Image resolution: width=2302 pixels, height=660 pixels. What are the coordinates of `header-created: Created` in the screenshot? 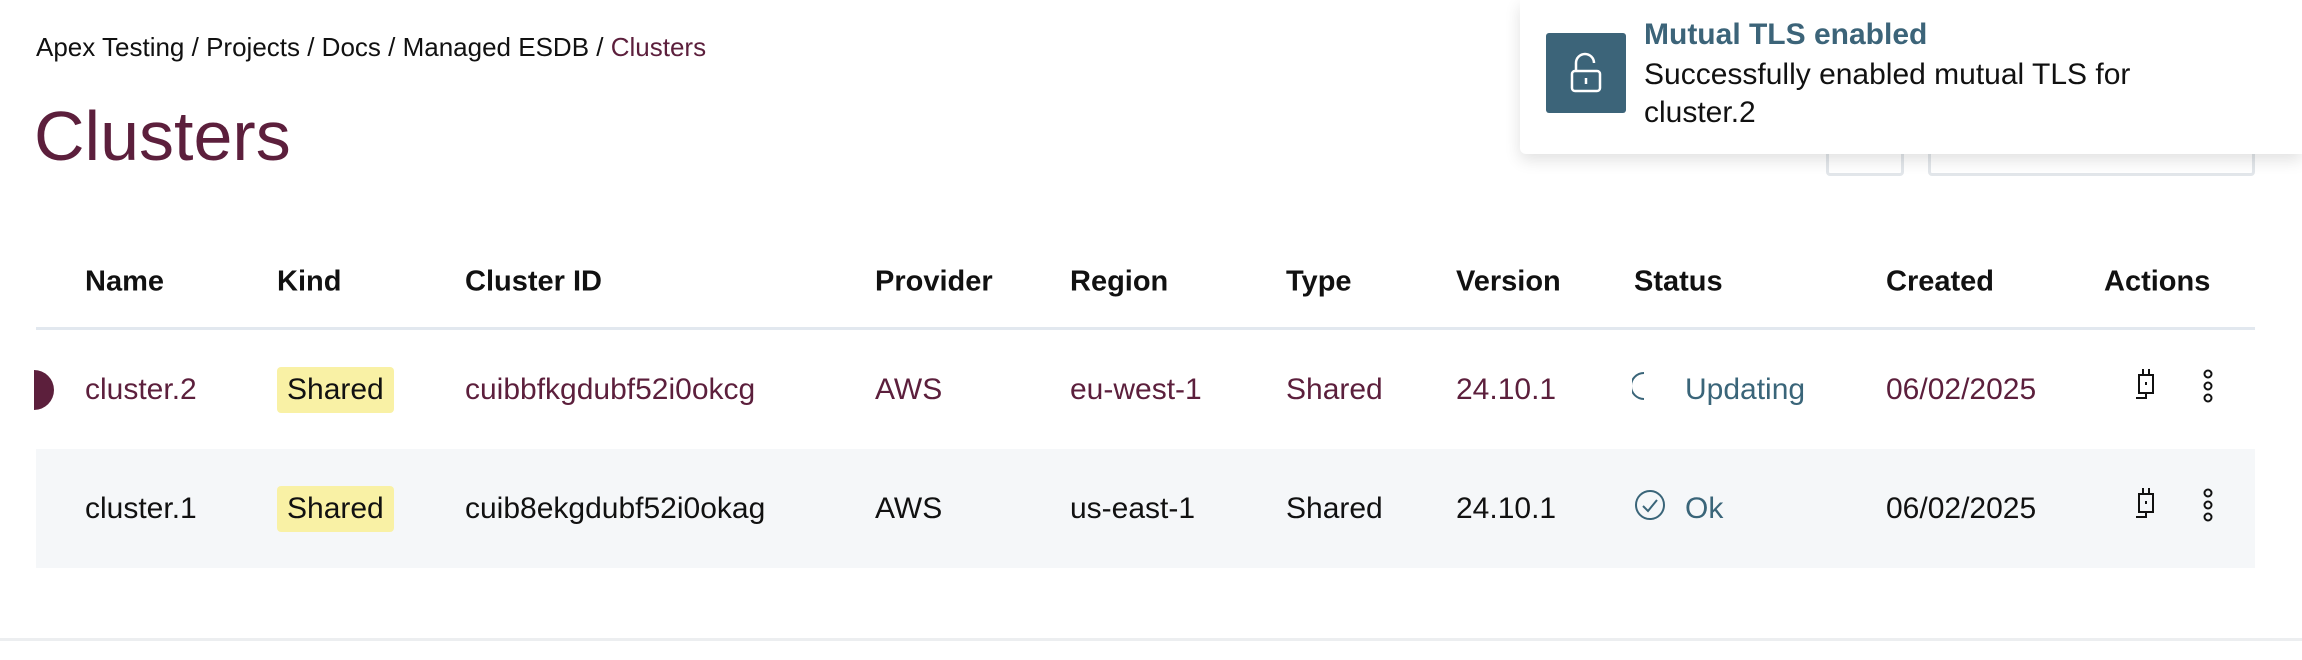 It's located at (1940, 281).